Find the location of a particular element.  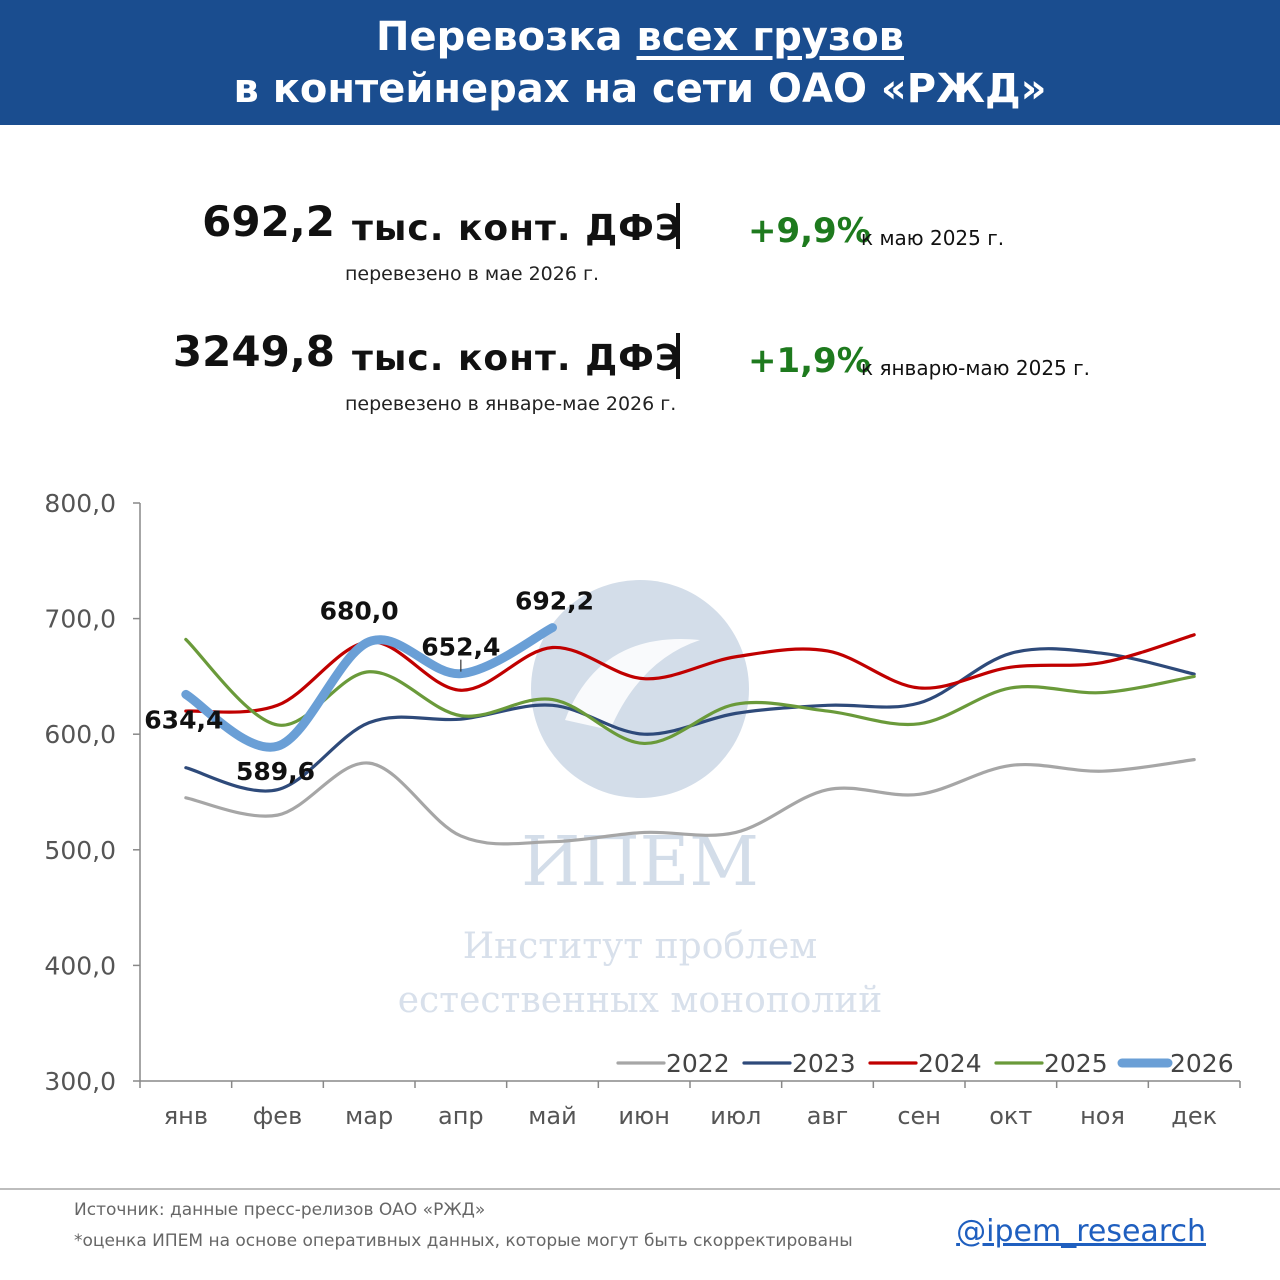

data-label-2026: 589,6 is located at coordinates (275, 771).